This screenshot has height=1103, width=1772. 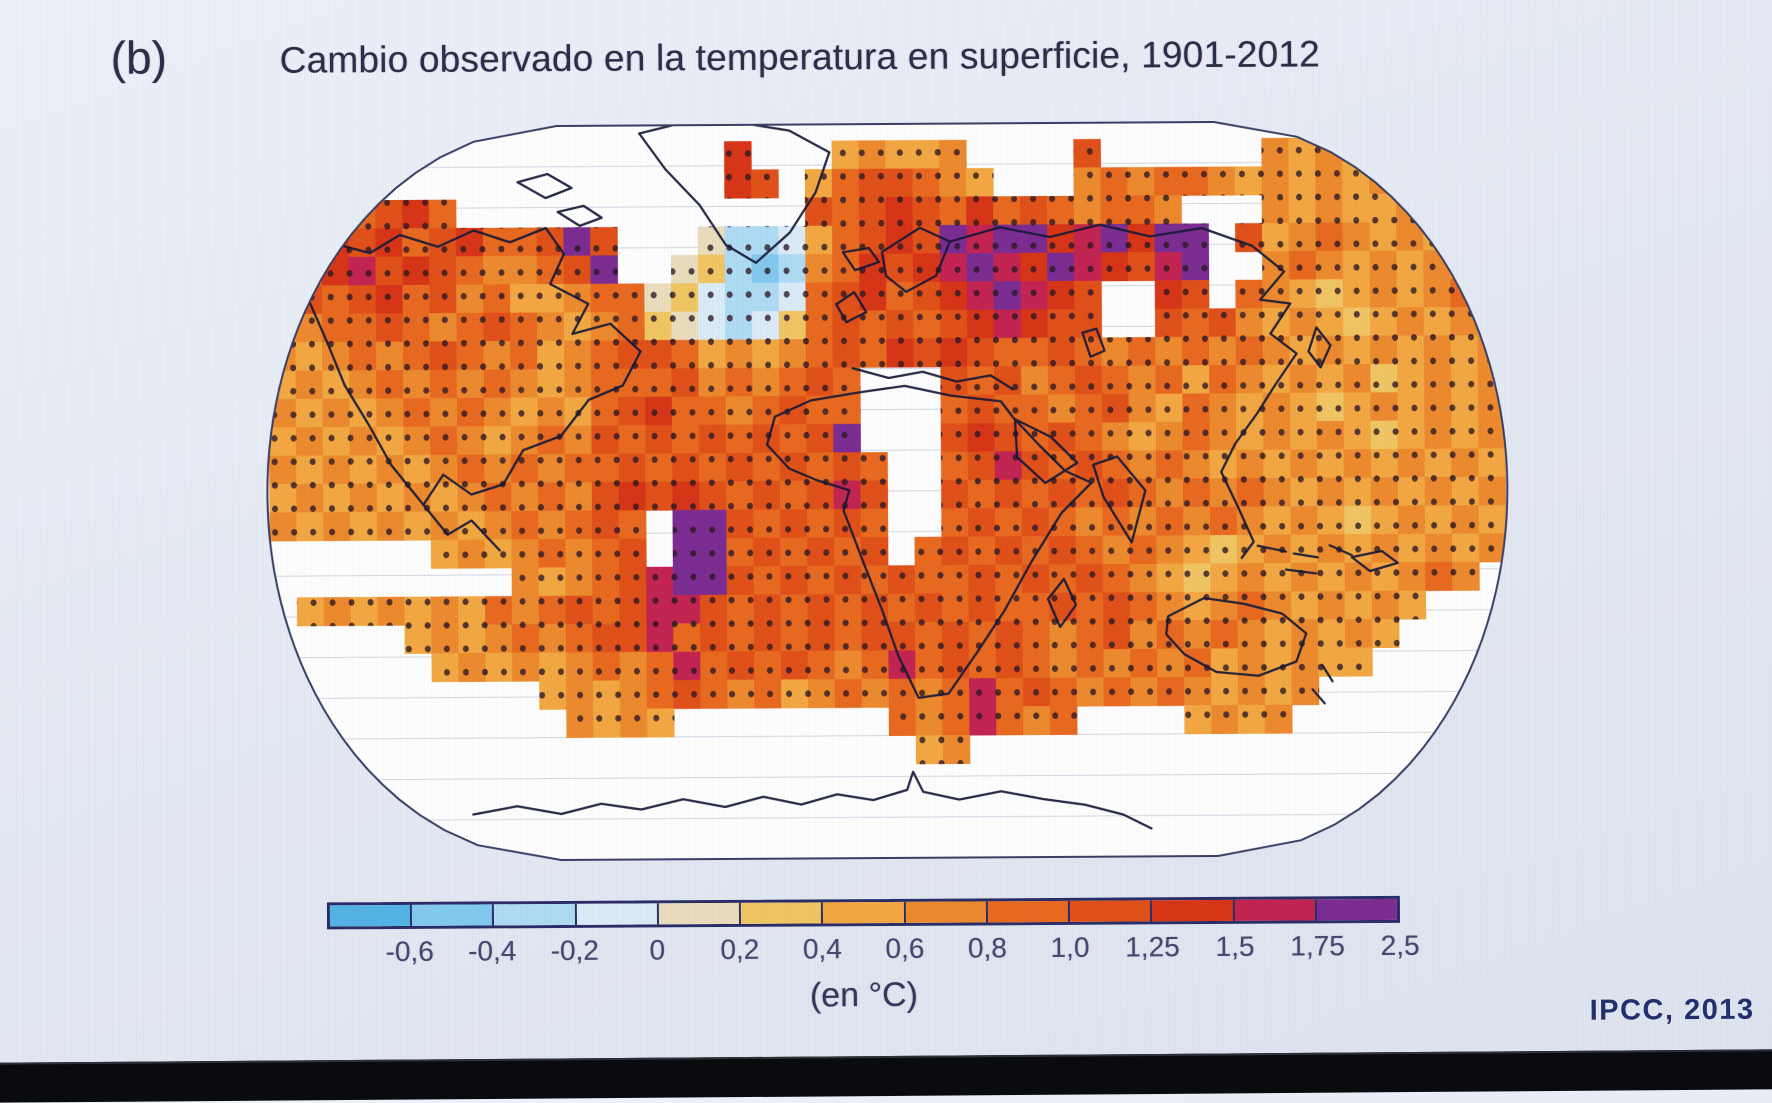 I want to click on coast-mediterranean, so click(x=932, y=379).